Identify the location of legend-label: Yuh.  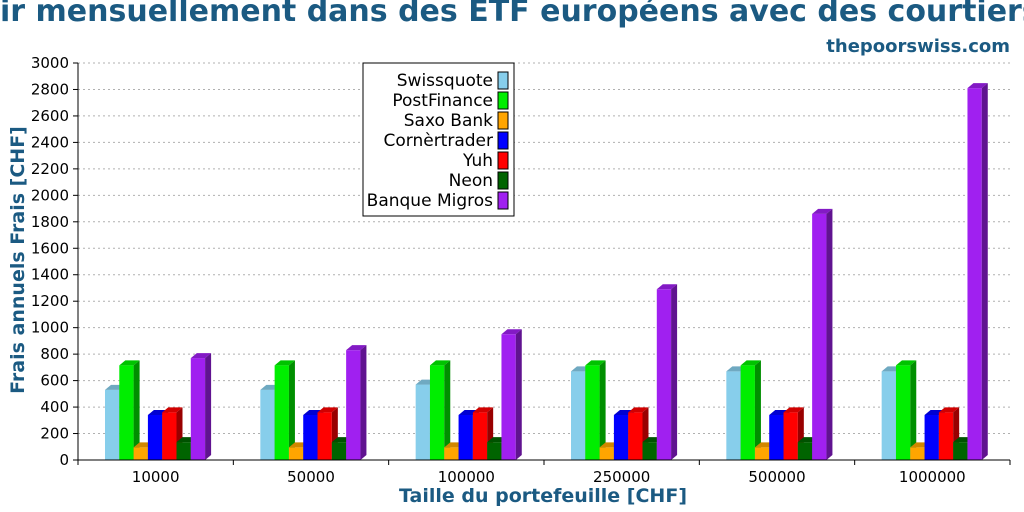
(477, 161).